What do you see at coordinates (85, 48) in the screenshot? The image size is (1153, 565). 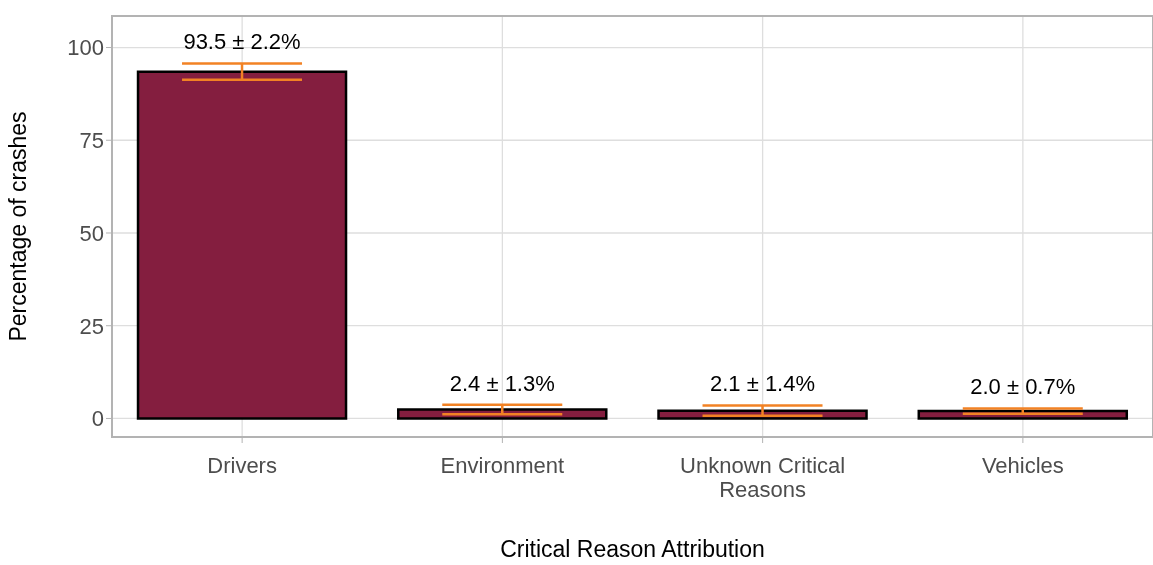 I see `y-tick-label: 100` at bounding box center [85, 48].